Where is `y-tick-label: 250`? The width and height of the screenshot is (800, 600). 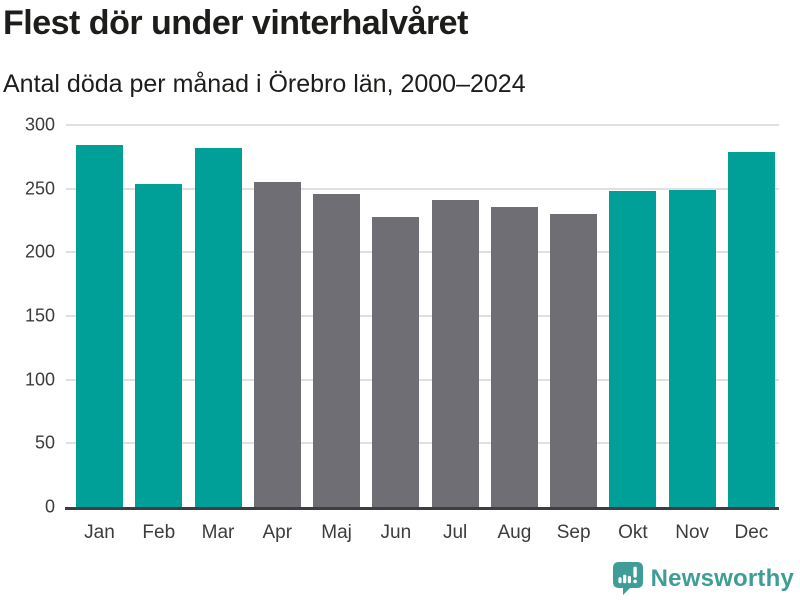
y-tick-label: 250 is located at coordinates (39, 188).